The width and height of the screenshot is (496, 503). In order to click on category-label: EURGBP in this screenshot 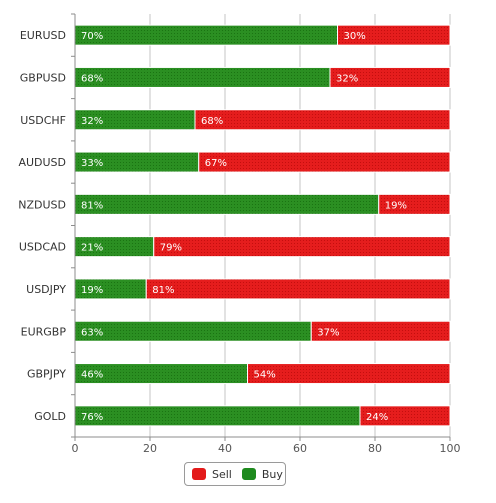, I will do `click(44, 331)`.